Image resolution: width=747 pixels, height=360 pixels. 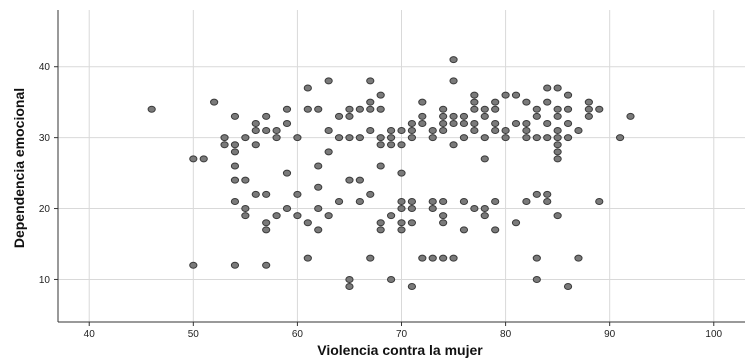 What do you see at coordinates (45, 209) in the screenshot?
I see `y-tick-label: 20` at bounding box center [45, 209].